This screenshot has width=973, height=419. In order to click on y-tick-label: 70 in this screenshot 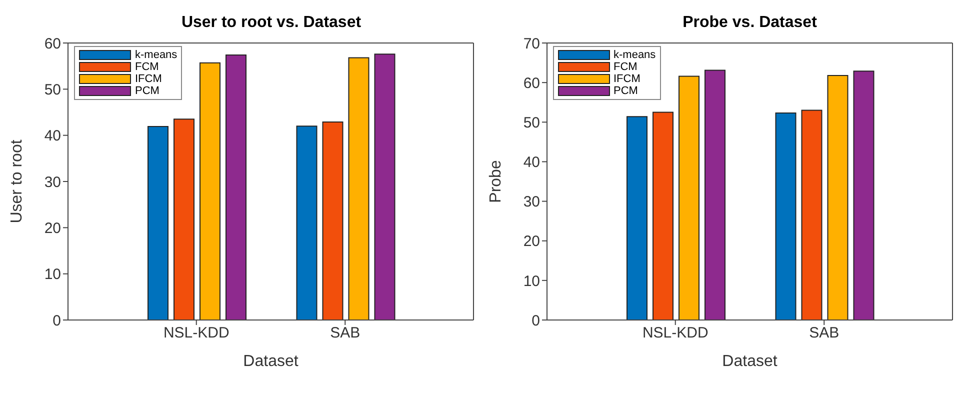, I will do `click(531, 43)`.